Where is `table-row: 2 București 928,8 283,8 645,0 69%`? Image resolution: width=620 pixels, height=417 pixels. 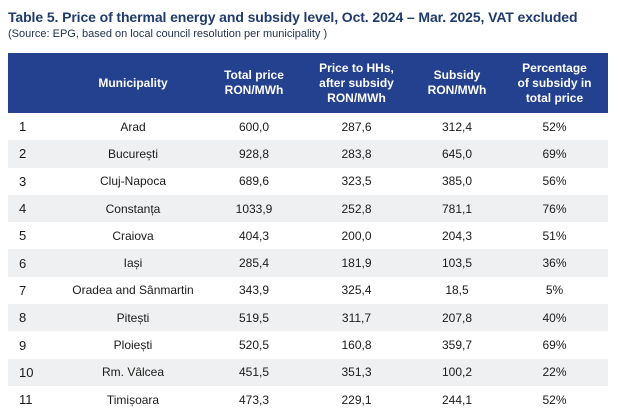
table-row: 2 București 928,8 283,8 645,0 69% is located at coordinates (308, 154).